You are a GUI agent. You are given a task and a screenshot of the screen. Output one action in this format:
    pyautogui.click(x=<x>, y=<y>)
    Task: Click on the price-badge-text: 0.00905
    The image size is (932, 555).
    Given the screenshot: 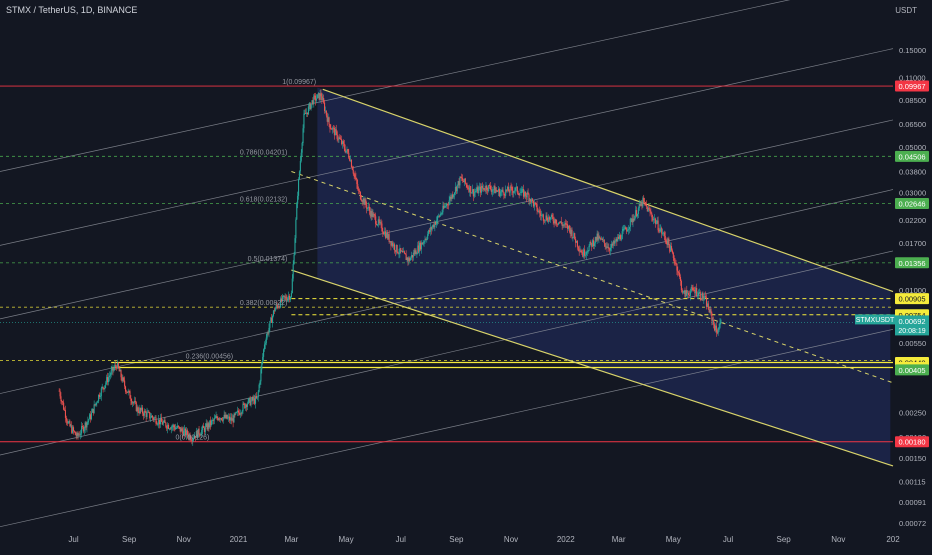 What is the action you would take?
    pyautogui.click(x=911, y=299)
    